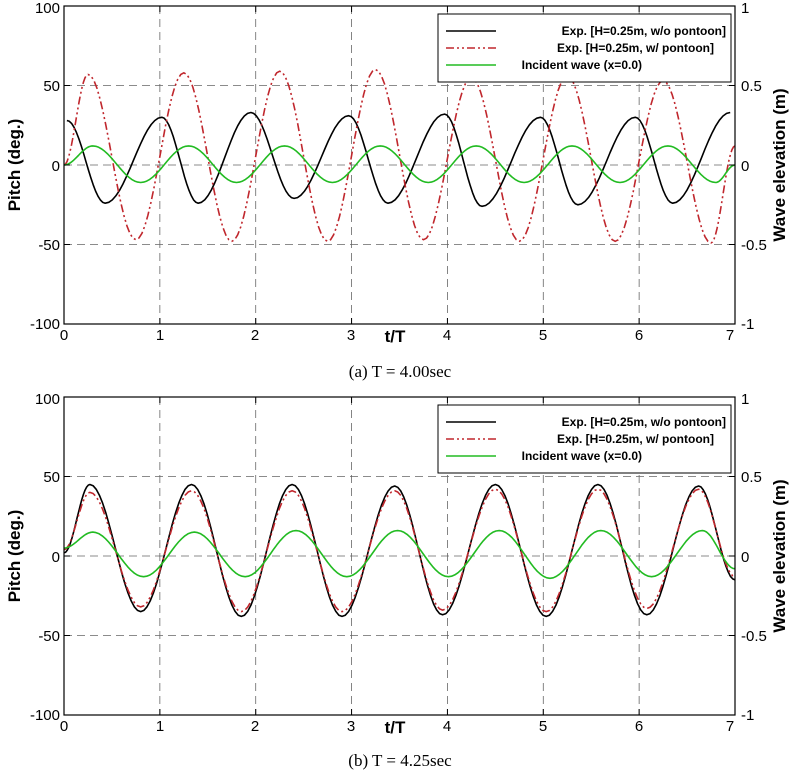 The height and width of the screenshot is (772, 800). Describe the element at coordinates (400, 760) in the screenshot. I see `panel-caption: (b) T = 4.25sec` at that location.